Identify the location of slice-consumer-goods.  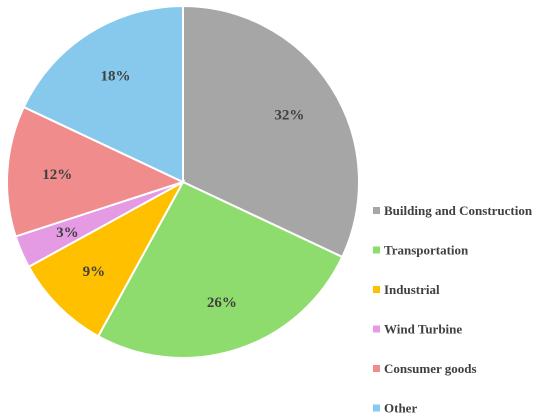
(96, 171).